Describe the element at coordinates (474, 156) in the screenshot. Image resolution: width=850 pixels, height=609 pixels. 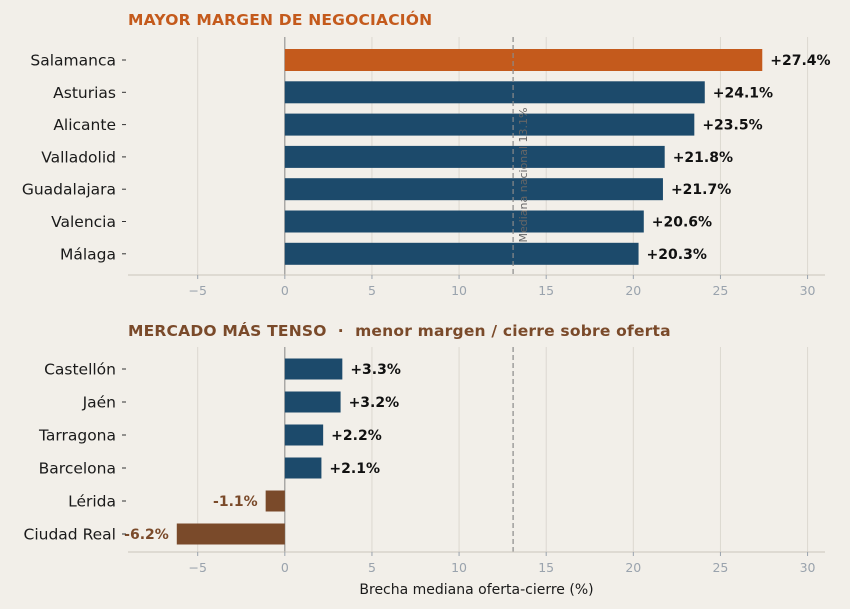
I see `bar-valladolid` at that location.